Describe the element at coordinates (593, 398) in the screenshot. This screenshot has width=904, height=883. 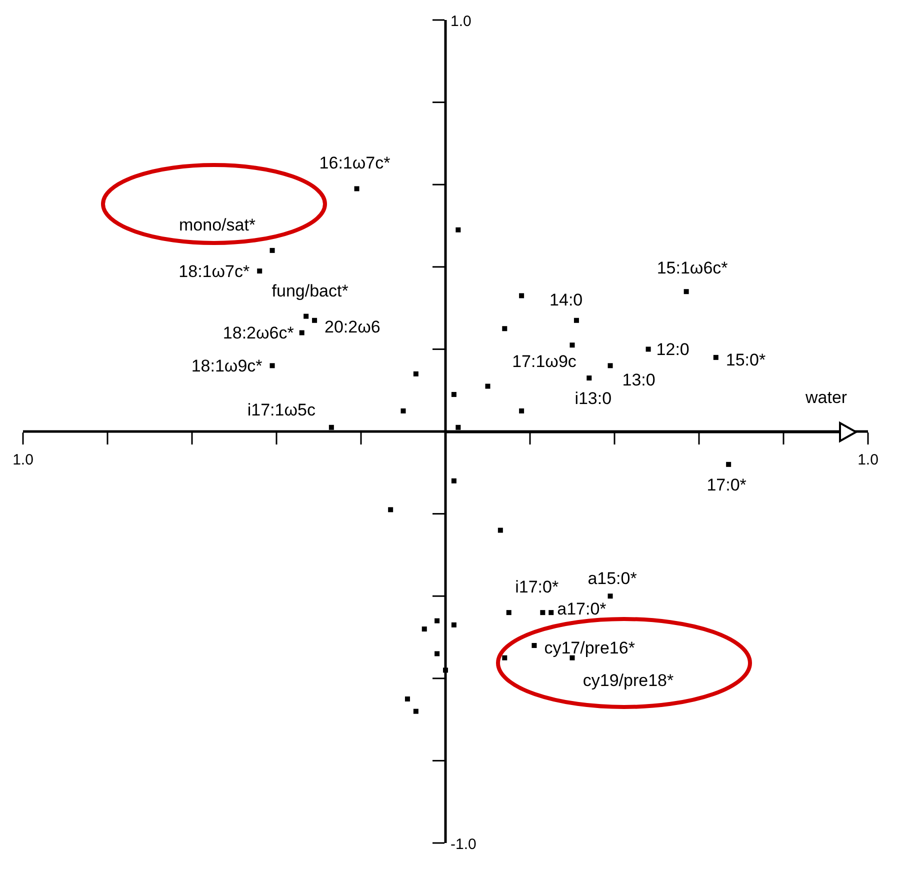
I see `annotation: i13:0` at that location.